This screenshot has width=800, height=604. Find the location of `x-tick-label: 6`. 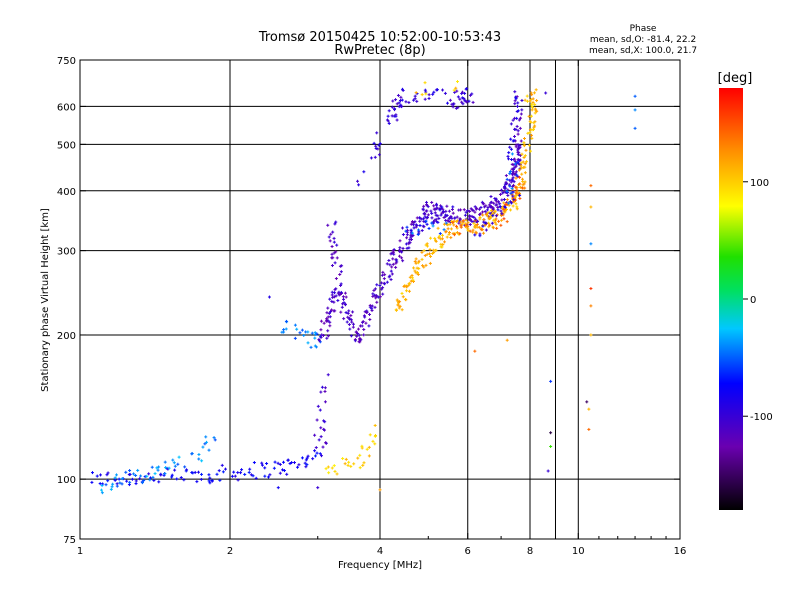

x-tick-label: 6 is located at coordinates (468, 551).